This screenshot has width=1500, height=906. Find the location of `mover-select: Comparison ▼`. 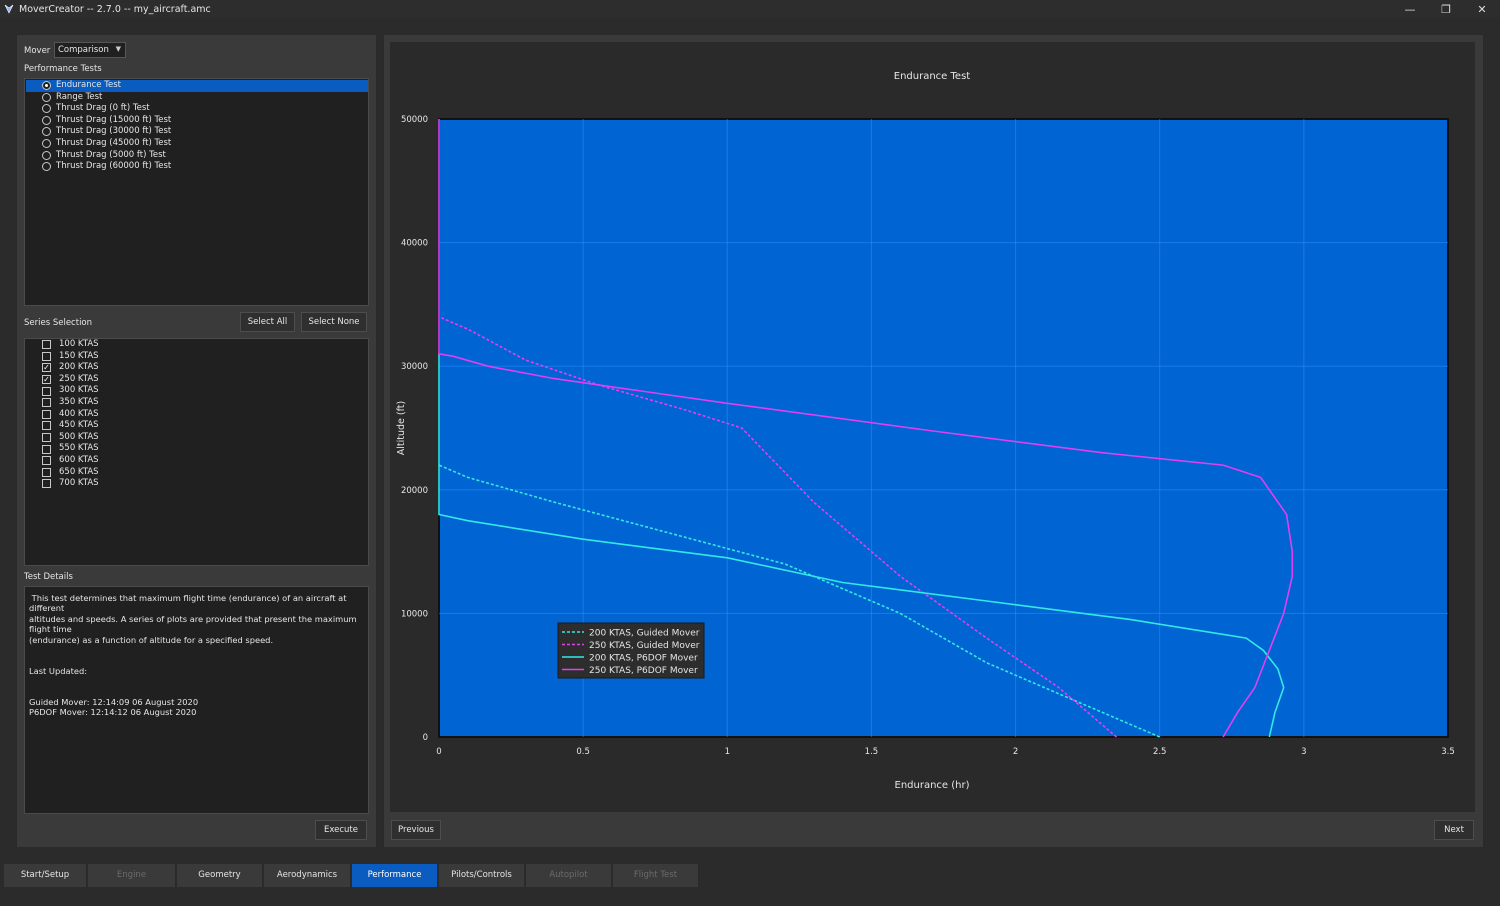

mover-select: Comparison ▼ is located at coordinates (90, 50).